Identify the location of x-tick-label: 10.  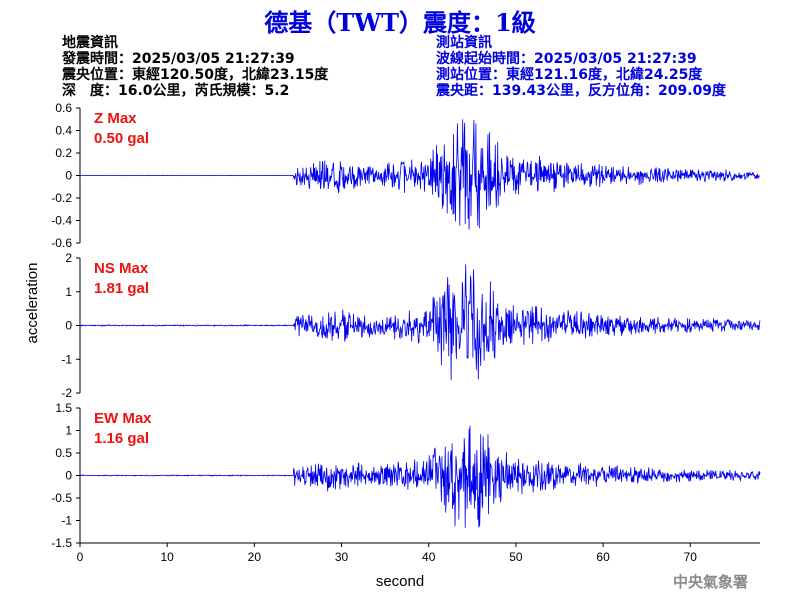
(167, 557).